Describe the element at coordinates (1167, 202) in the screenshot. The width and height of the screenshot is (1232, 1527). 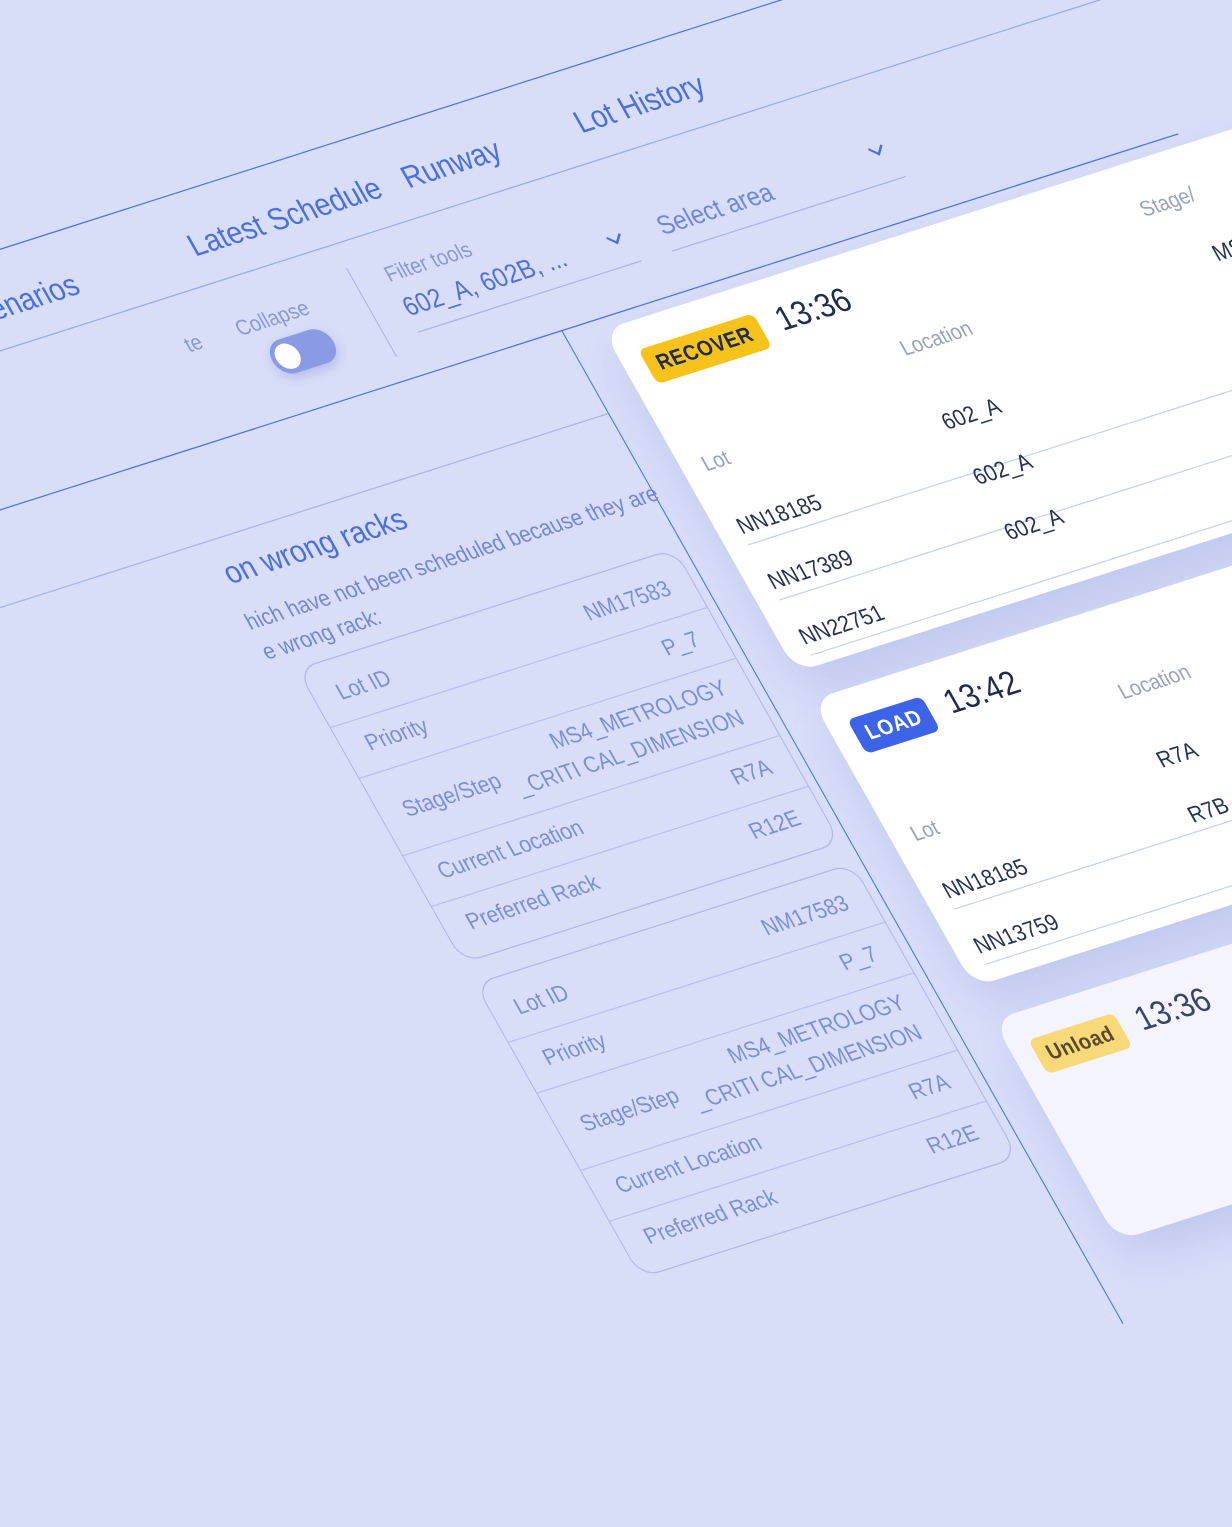
I see `col-header-stage: Stage/` at that location.